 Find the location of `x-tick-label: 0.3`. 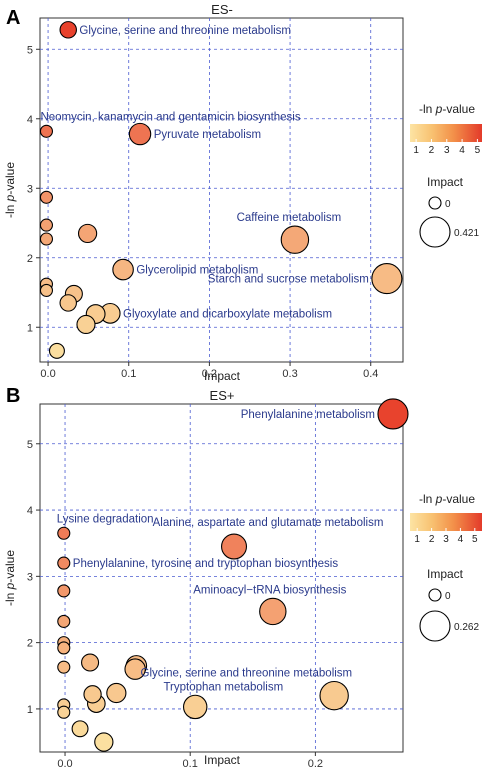

x-tick-label: 0.3 is located at coordinates (289, 374).